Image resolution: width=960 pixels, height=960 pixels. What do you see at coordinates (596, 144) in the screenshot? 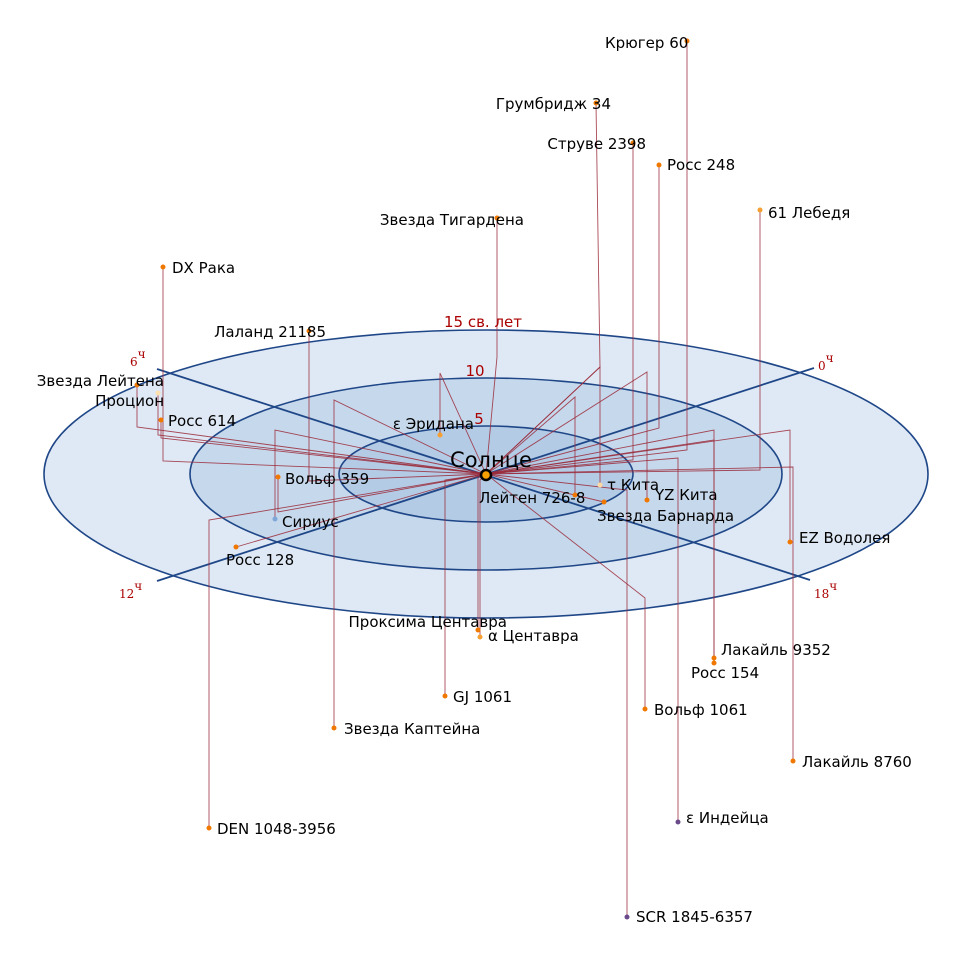
I see `star-label: Струве 2398` at bounding box center [596, 144].